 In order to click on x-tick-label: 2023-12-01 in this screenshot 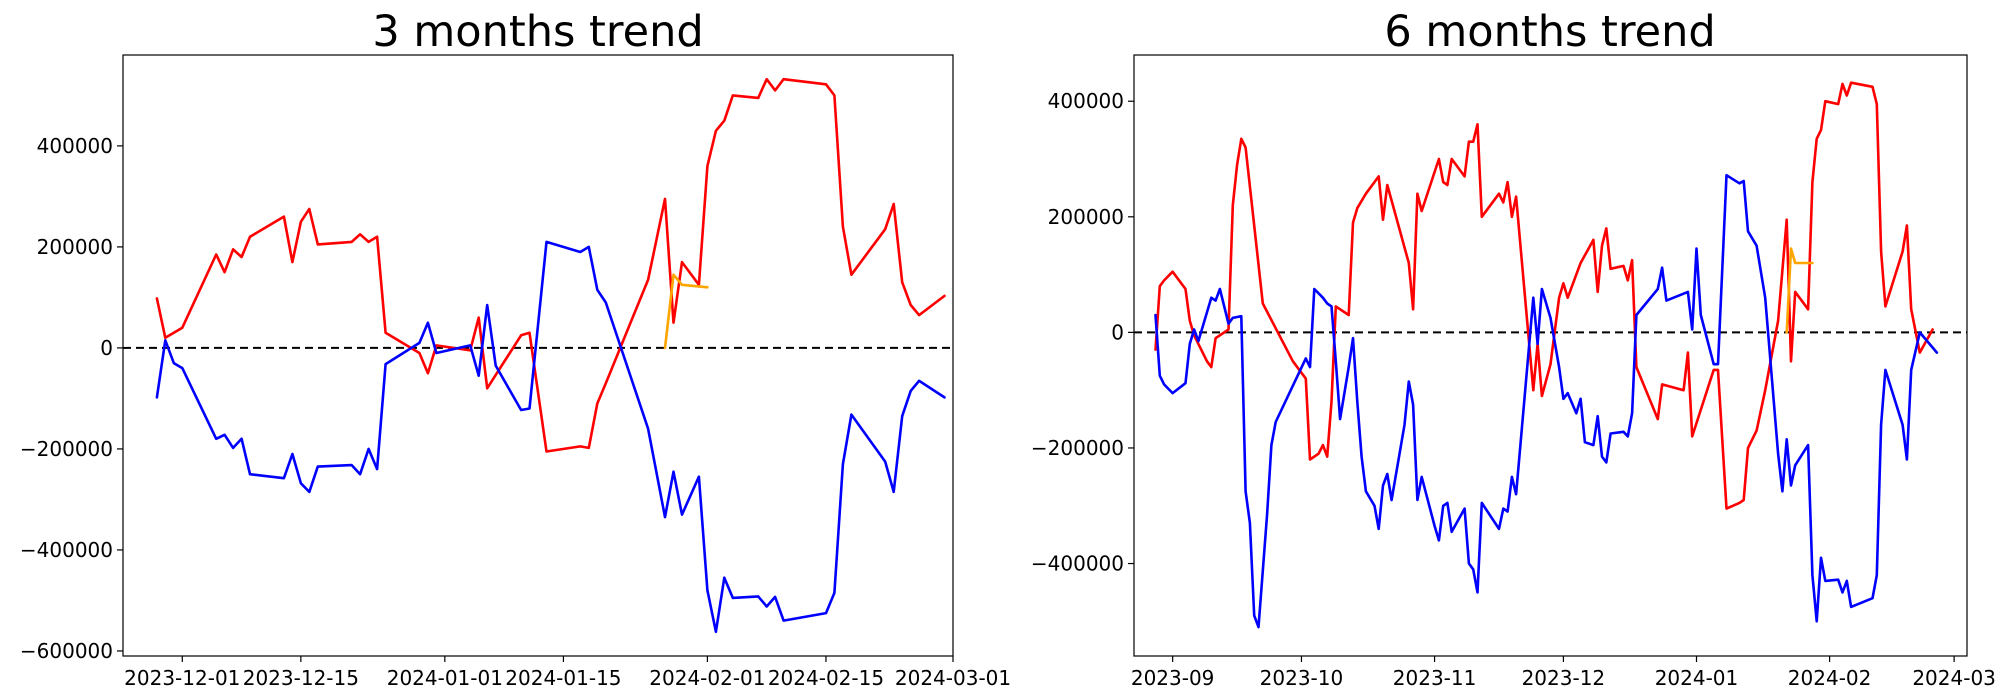, I will do `click(182, 678)`.